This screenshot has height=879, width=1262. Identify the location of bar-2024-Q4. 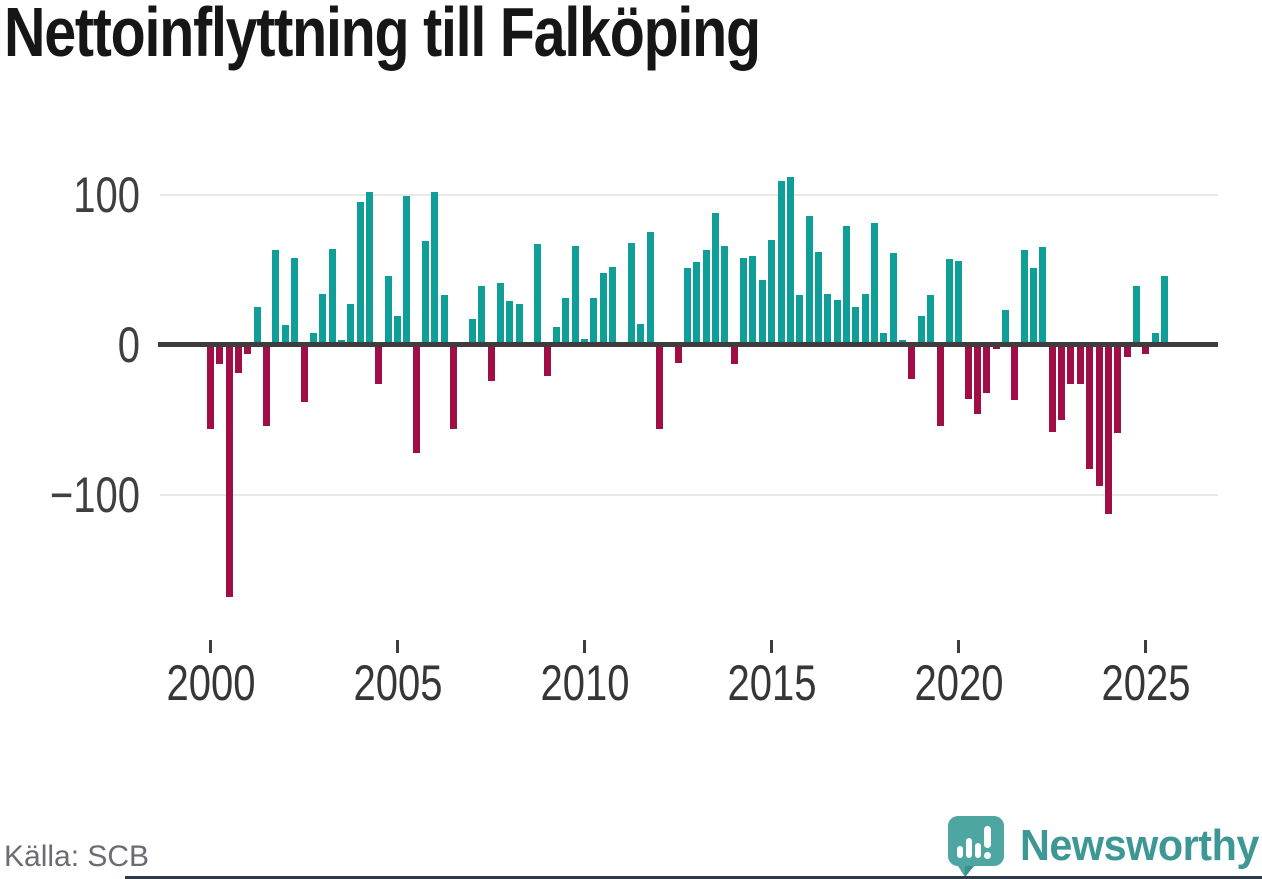
(1136, 315).